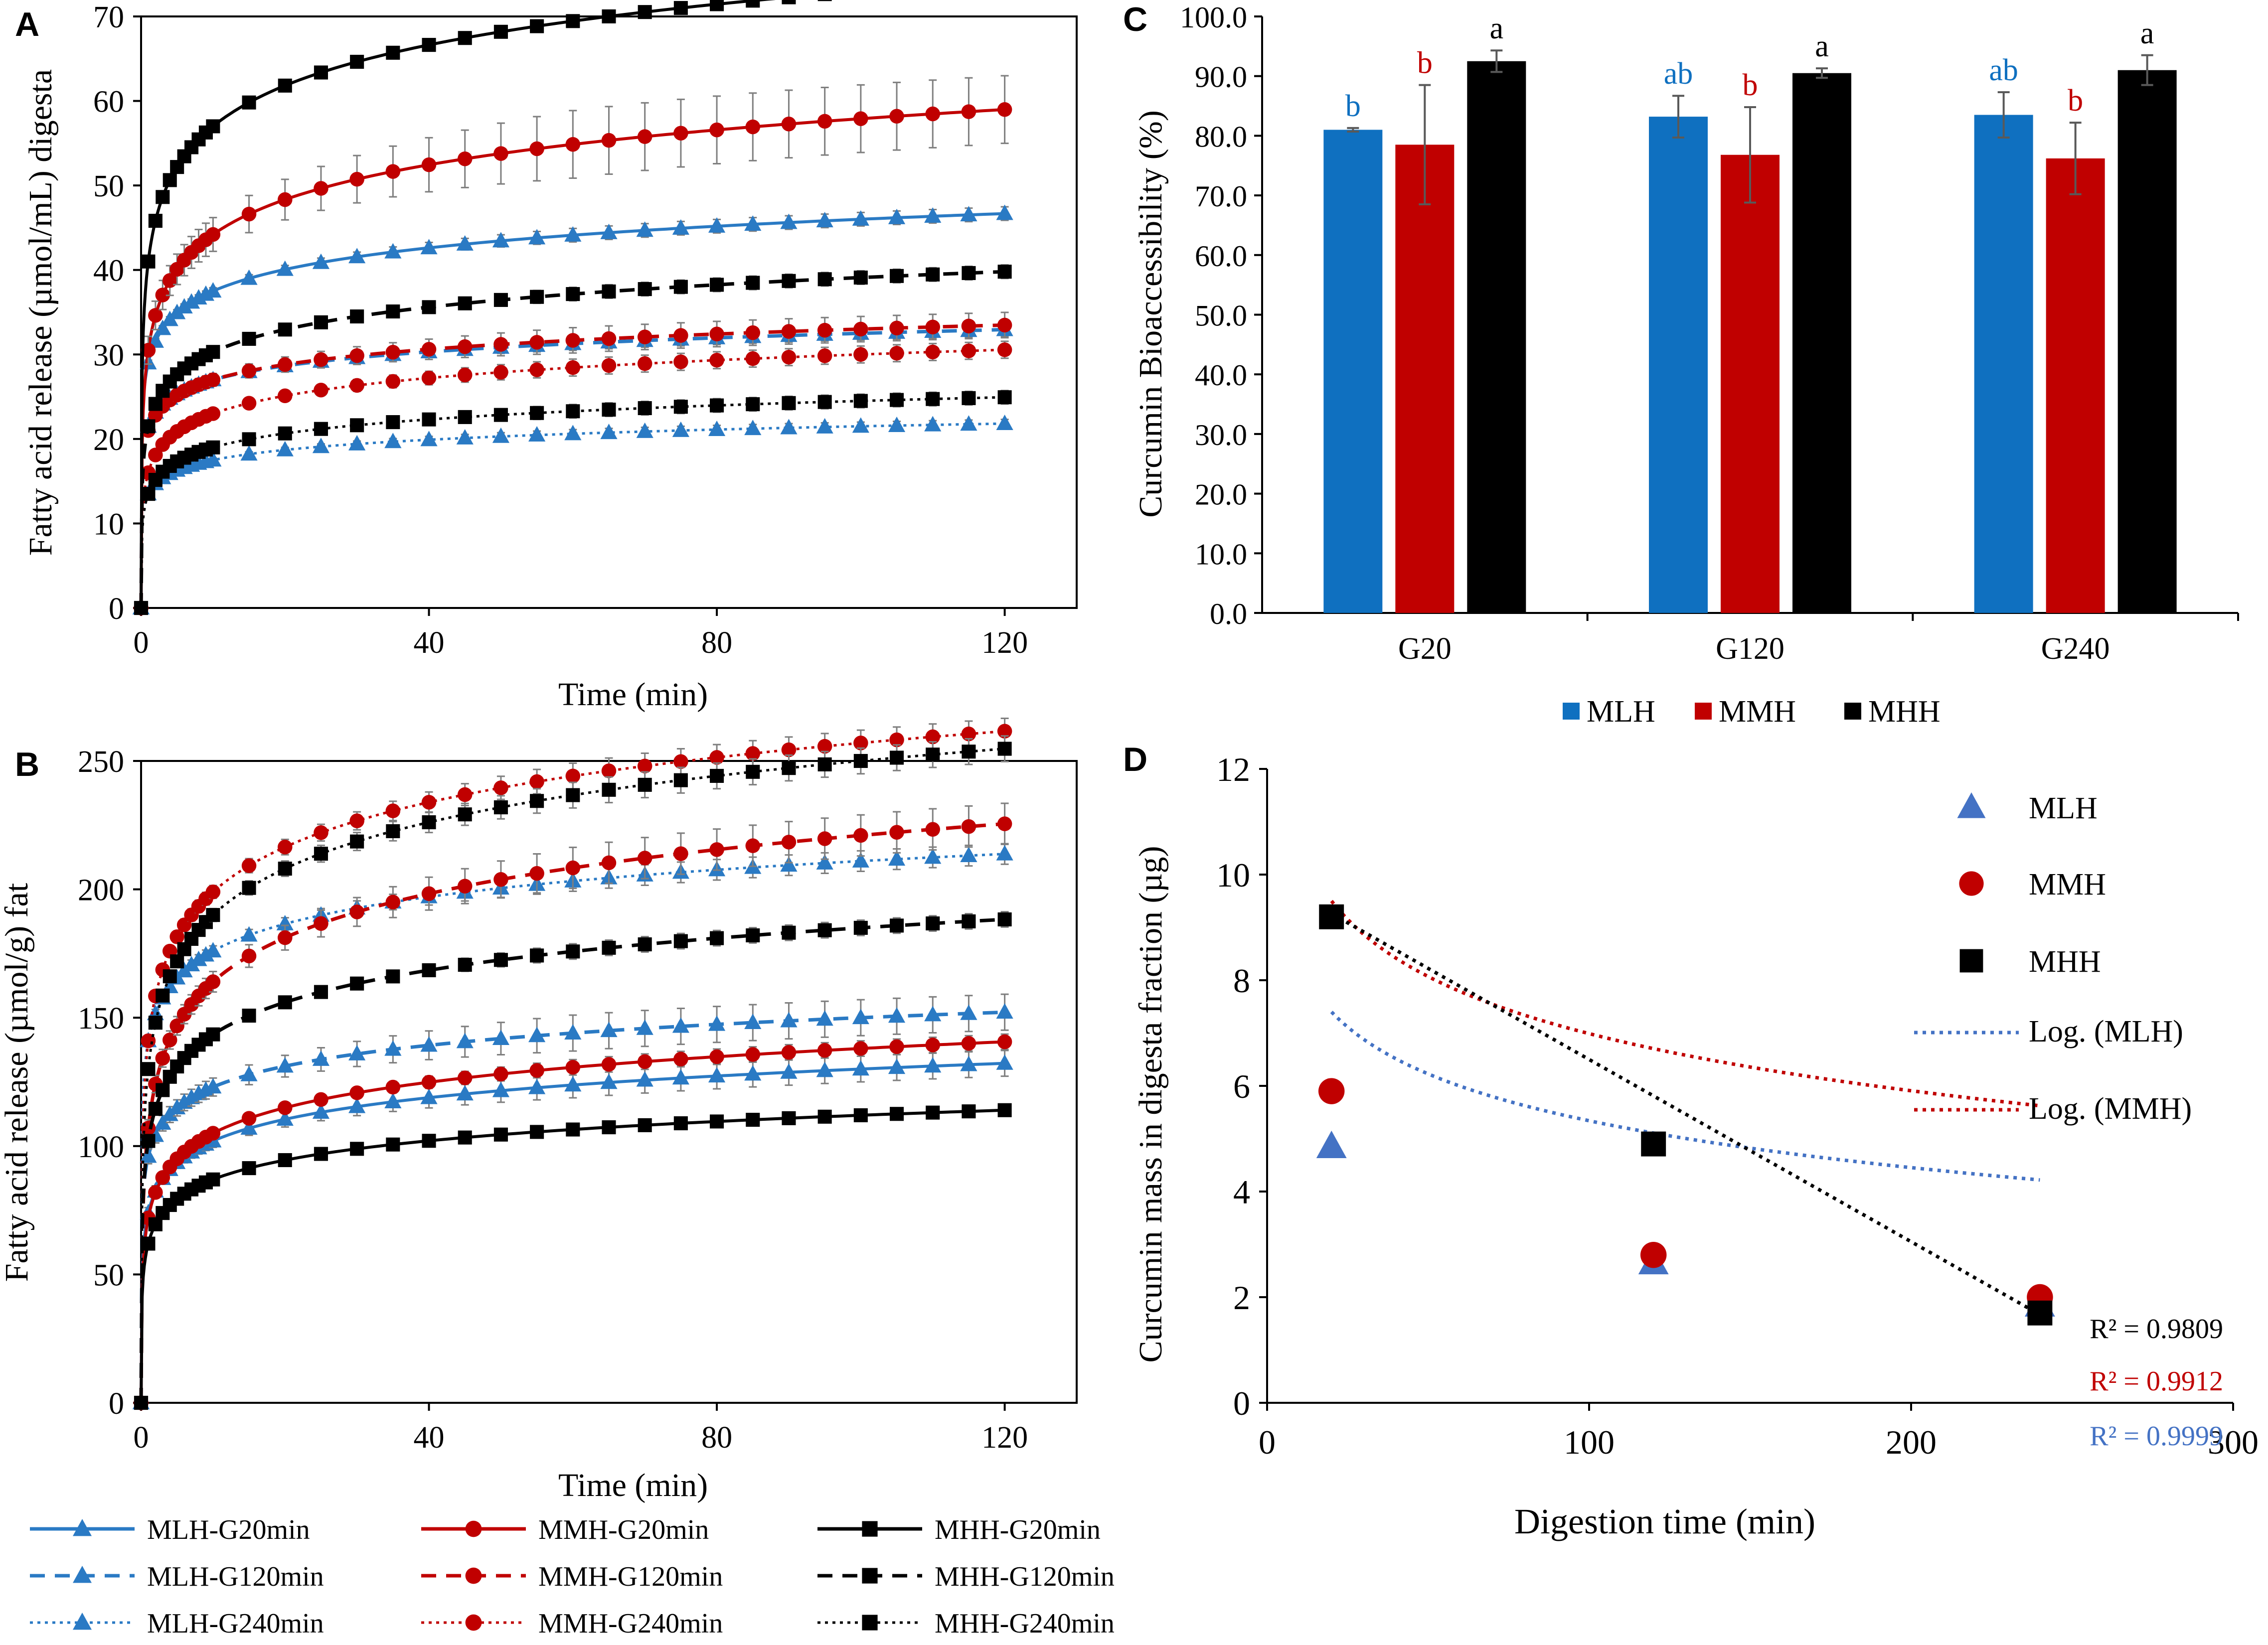 The height and width of the screenshot is (1645, 2268). What do you see at coordinates (1241, 1192) in the screenshot?
I see `y-tick-label: 4` at bounding box center [1241, 1192].